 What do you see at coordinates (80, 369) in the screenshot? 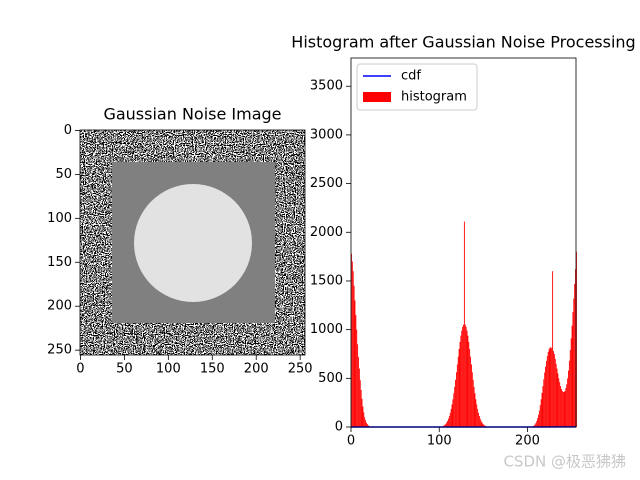
I see `x-tick-label: 0` at bounding box center [80, 369].